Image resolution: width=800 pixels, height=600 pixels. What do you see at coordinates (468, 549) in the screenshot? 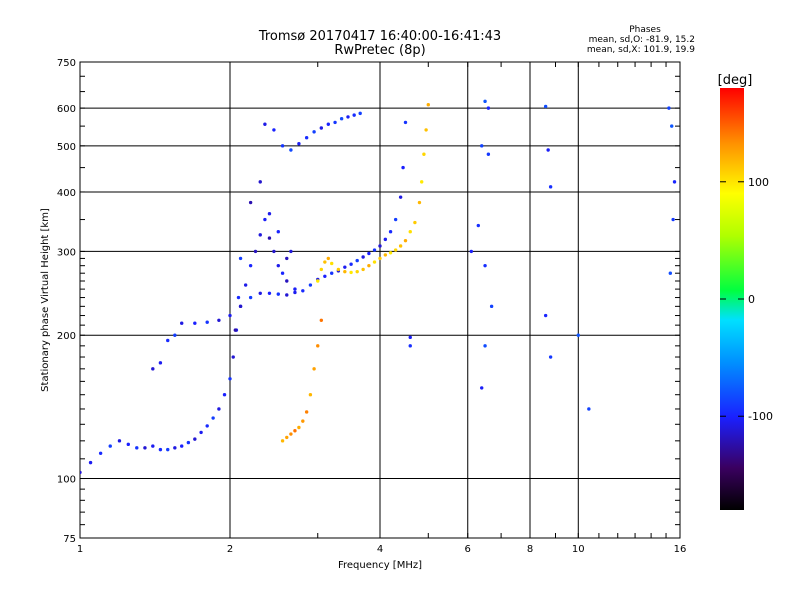
I see `x-tick-label: 6` at bounding box center [468, 549].